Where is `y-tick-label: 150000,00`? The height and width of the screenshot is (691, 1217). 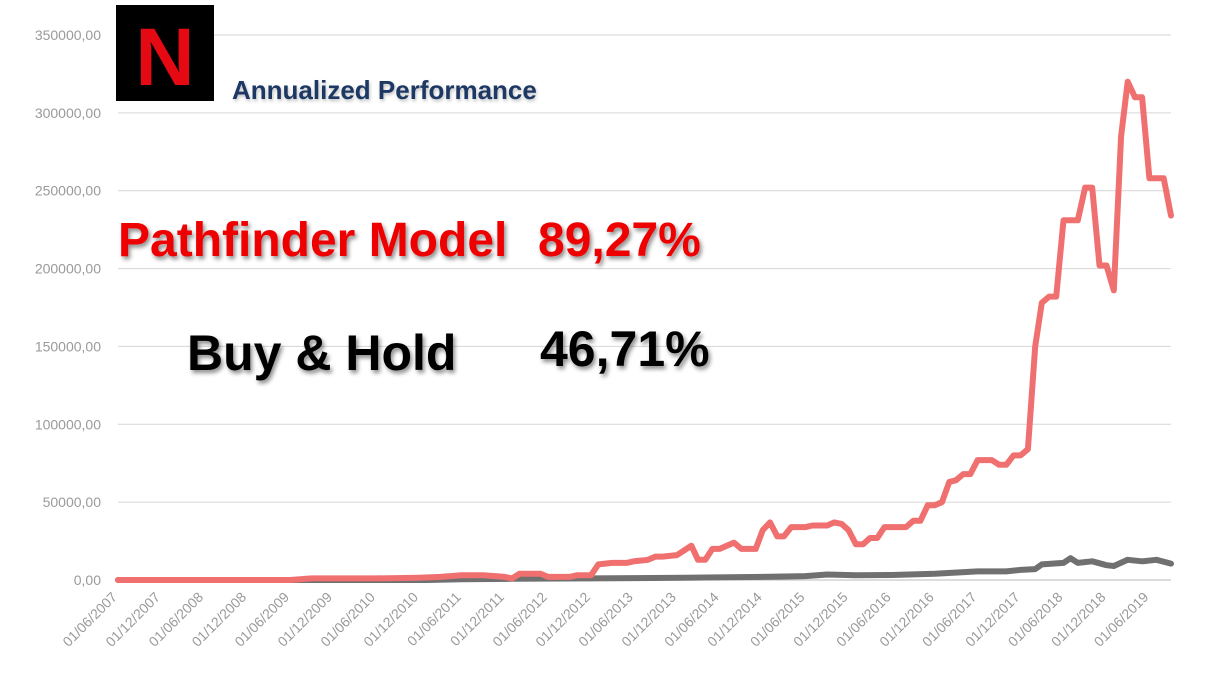 y-tick-label: 150000,00 is located at coordinates (68, 346).